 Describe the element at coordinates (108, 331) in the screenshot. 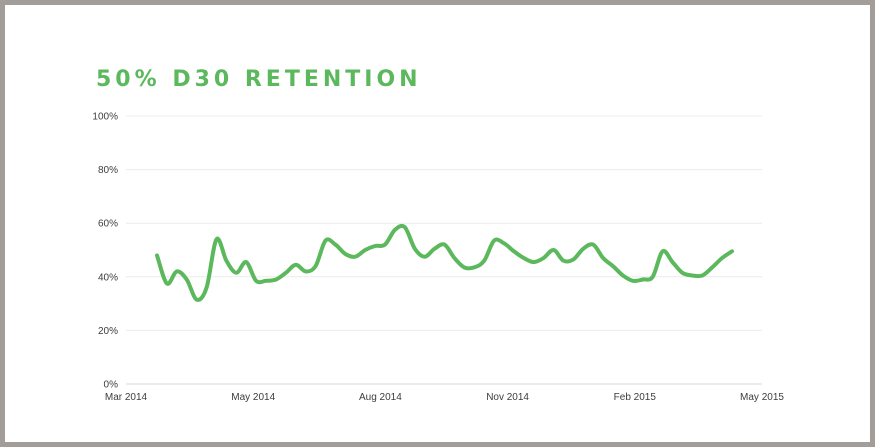

I see `y-tick-label: 20%` at that location.